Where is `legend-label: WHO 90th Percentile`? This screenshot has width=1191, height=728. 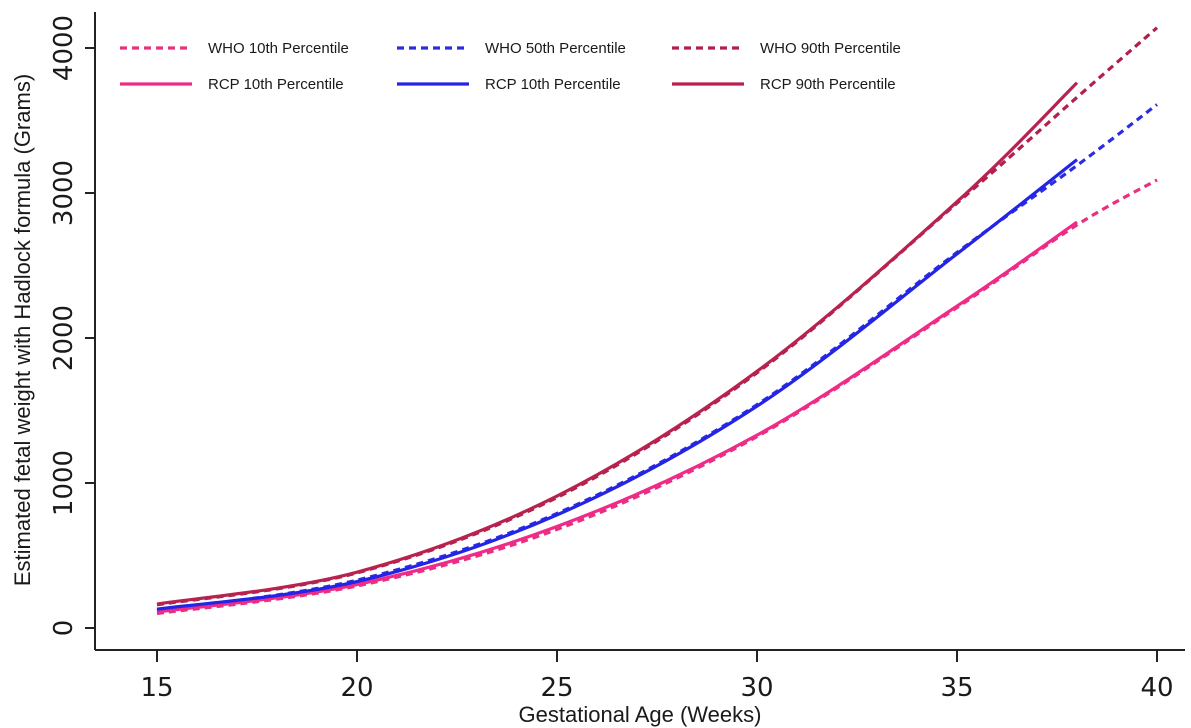 legend-label: WHO 90th Percentile is located at coordinates (830, 48).